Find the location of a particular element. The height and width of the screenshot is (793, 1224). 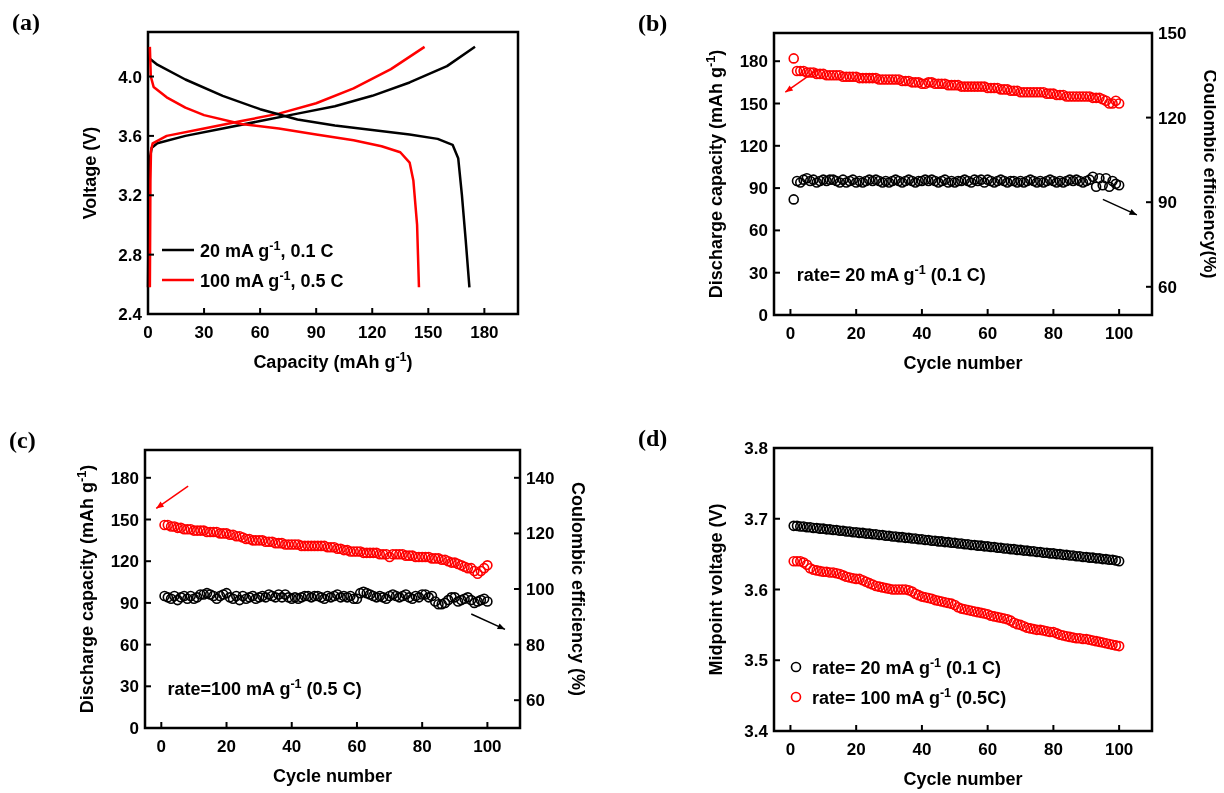

x-tick-label: 150 is located at coordinates (428, 332).